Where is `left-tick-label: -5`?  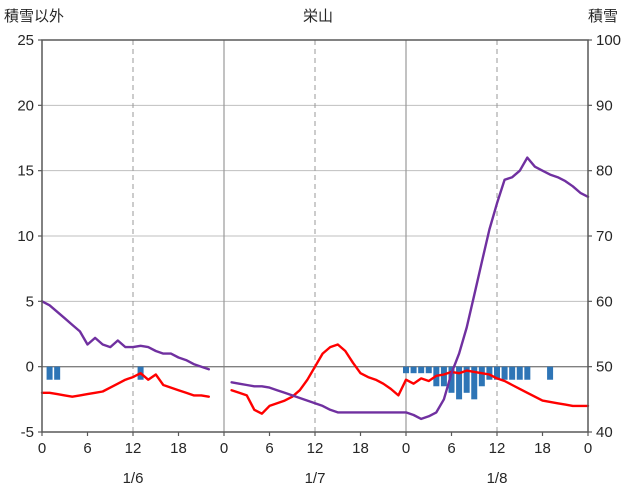
left-tick-label: -5 is located at coordinates (27, 432).